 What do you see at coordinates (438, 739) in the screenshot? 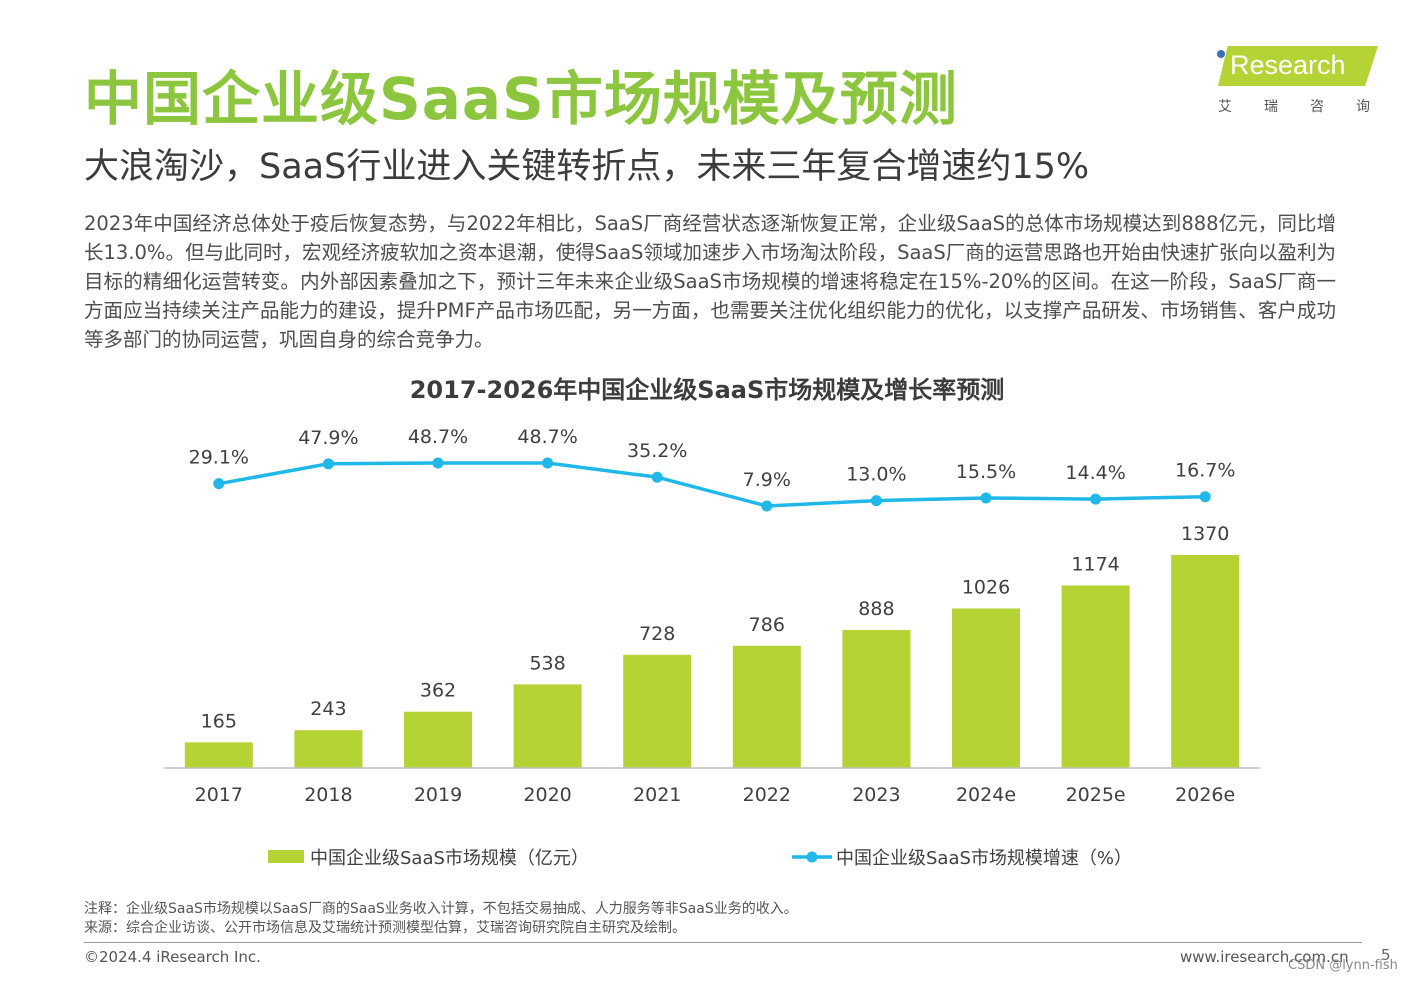
I see `bar-2019` at bounding box center [438, 739].